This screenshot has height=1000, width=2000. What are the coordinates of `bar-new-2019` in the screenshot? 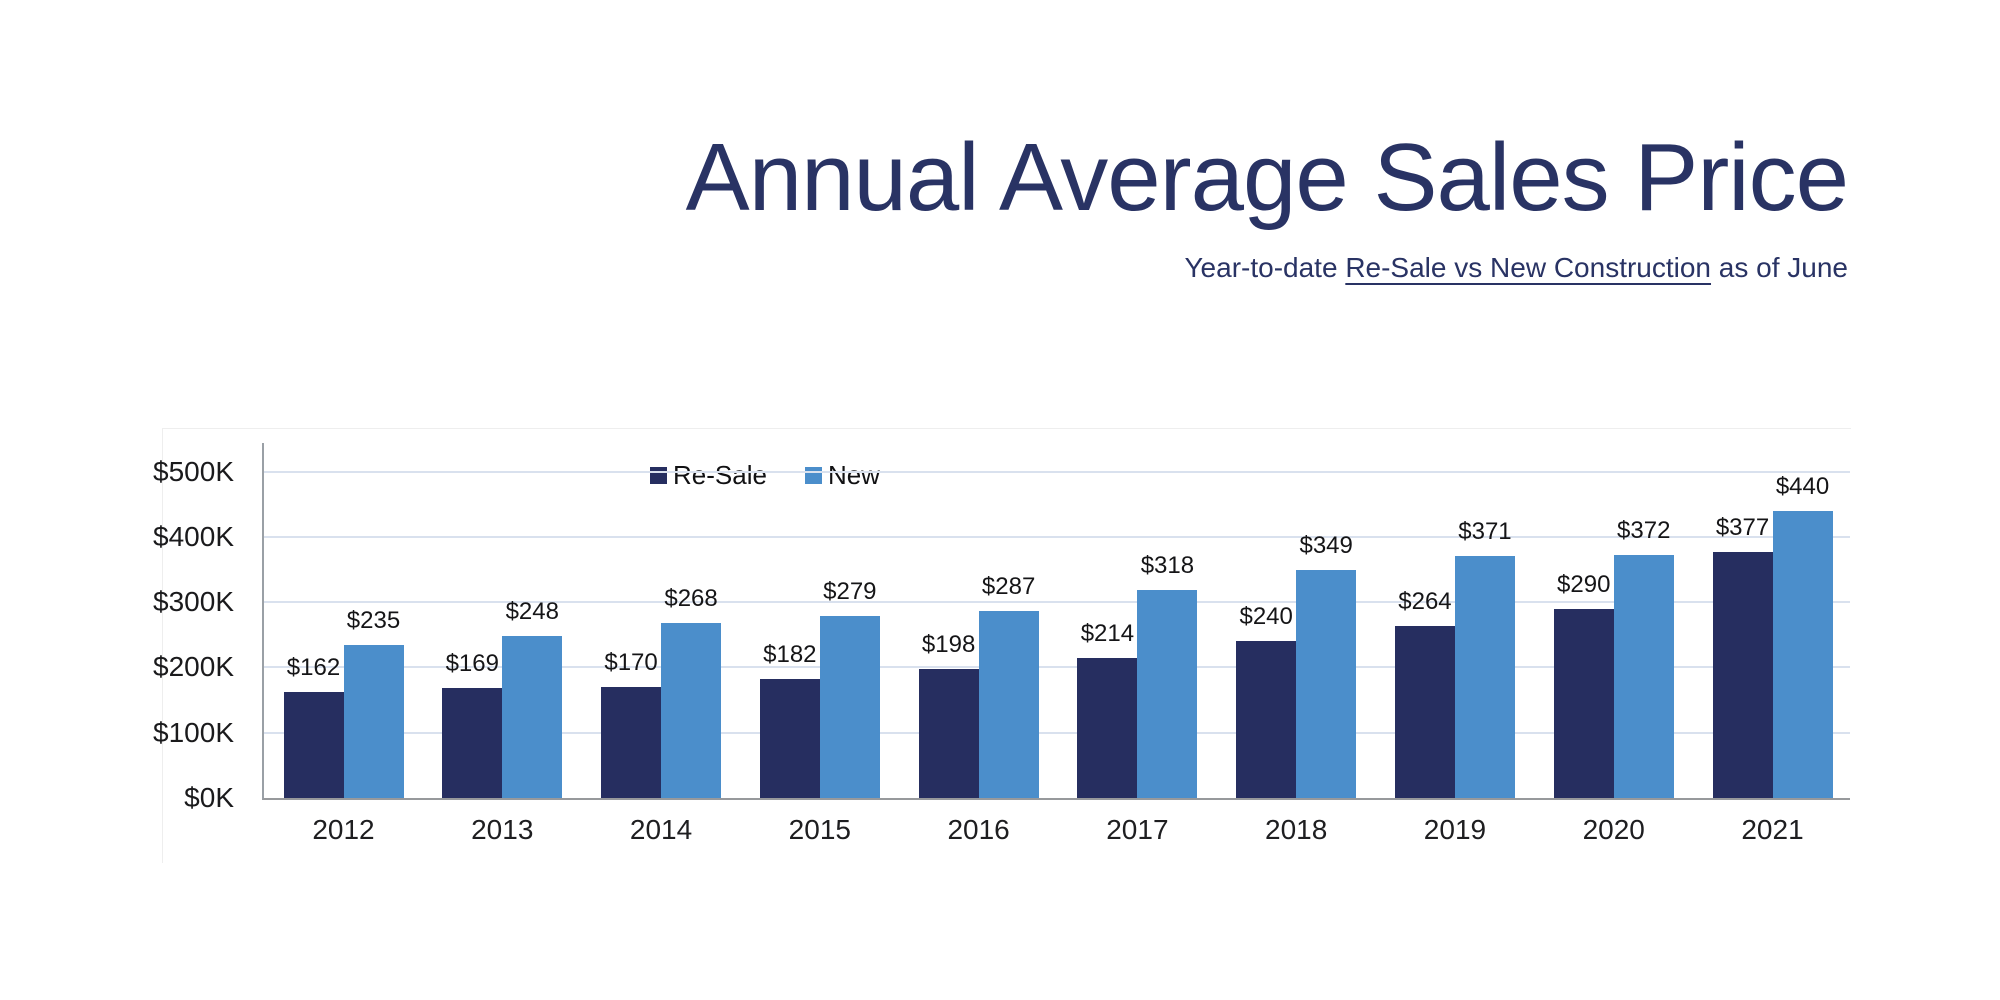 It's located at (1484, 677).